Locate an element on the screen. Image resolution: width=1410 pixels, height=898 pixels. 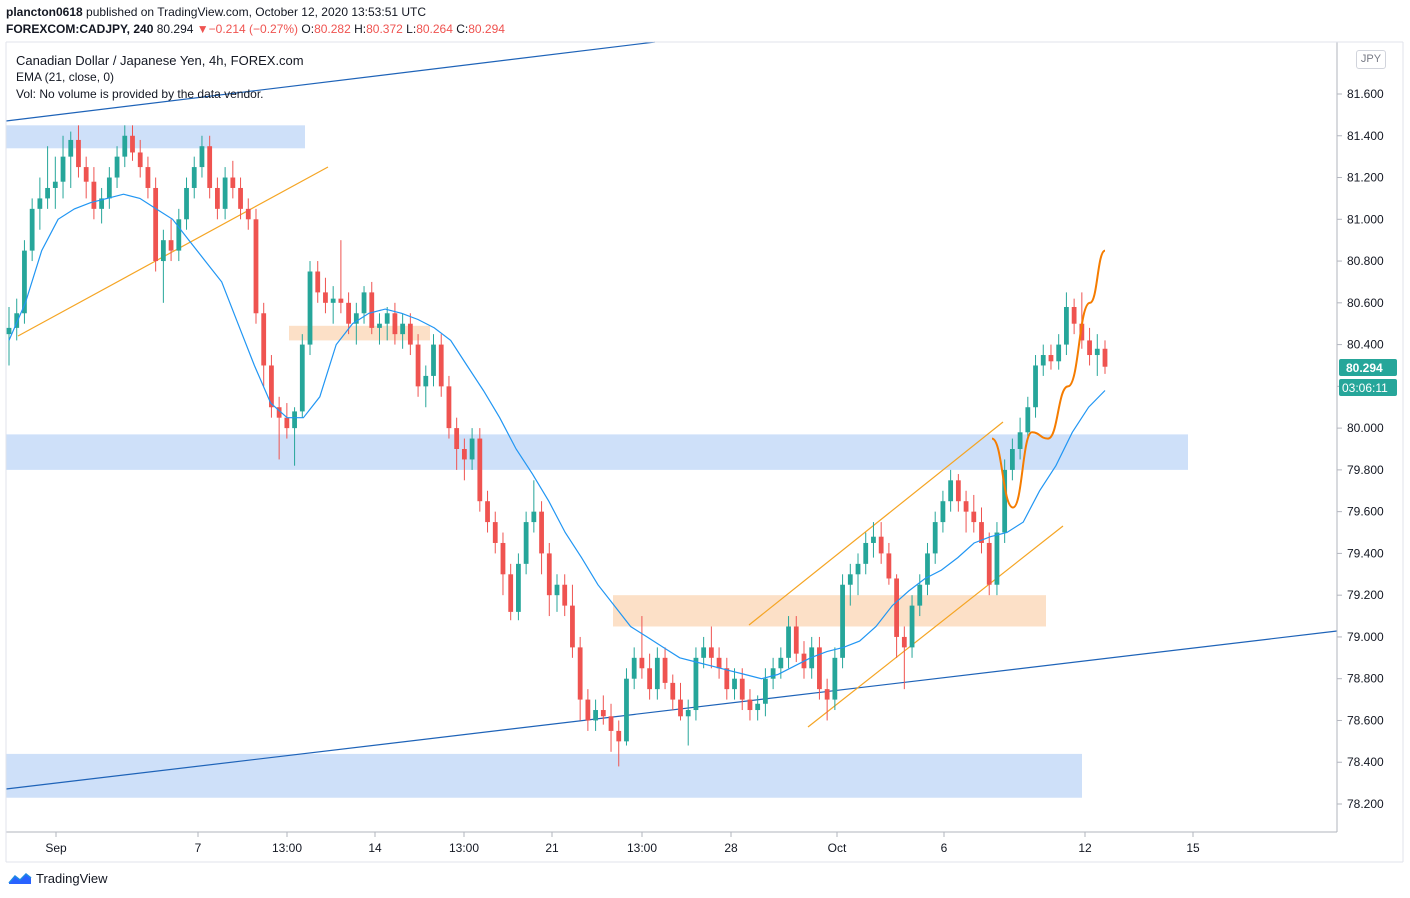
open-label: O: is located at coordinates (308, 29).